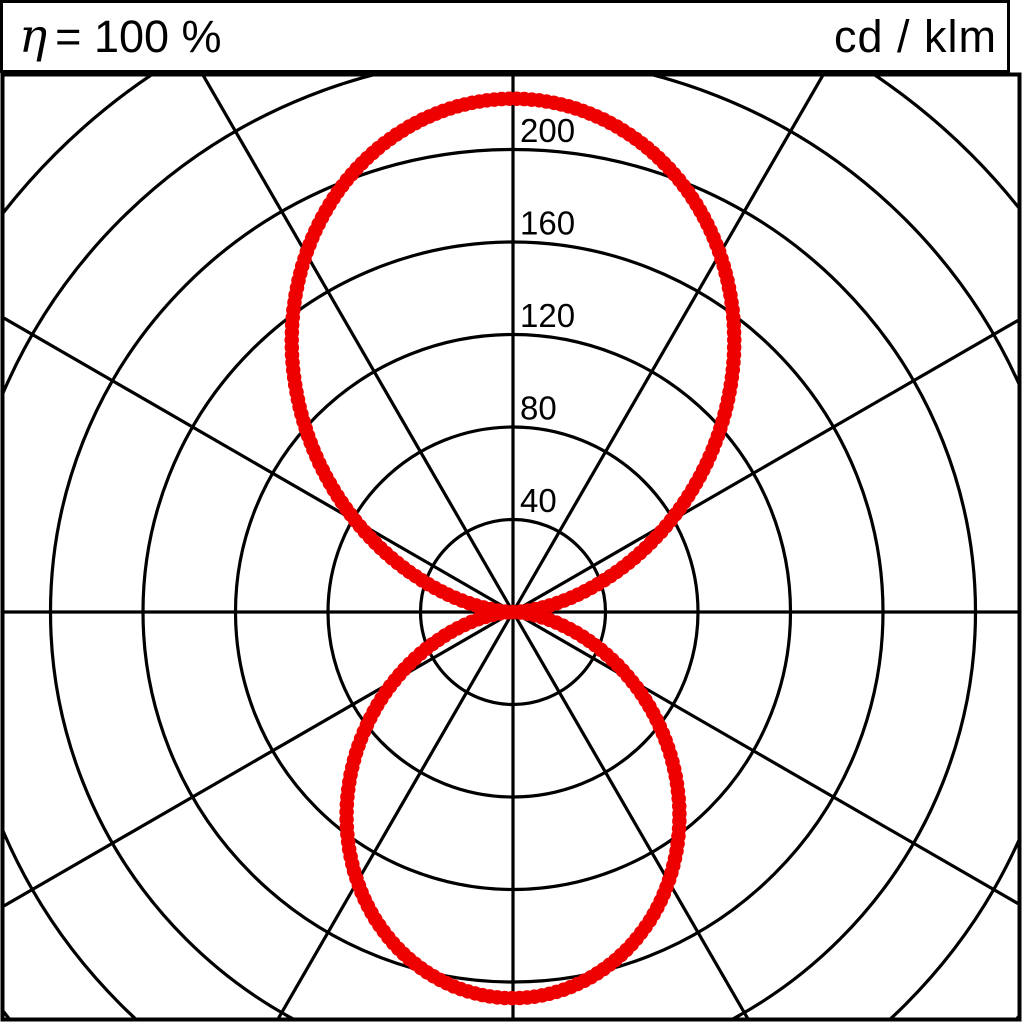  What do you see at coordinates (538, 500) in the screenshot?
I see `radial-tick-label: 40` at bounding box center [538, 500].